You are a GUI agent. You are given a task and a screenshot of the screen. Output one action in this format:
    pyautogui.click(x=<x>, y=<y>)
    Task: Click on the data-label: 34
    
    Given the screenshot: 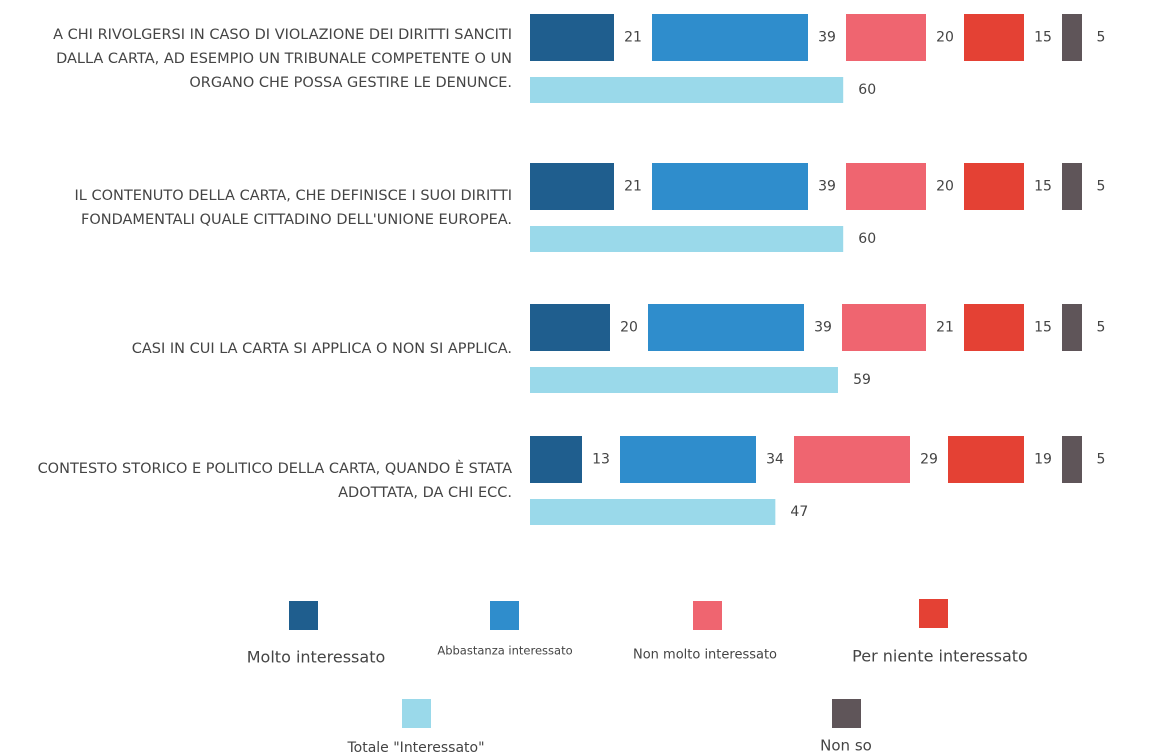 What is the action you would take?
    pyautogui.click(x=775, y=460)
    